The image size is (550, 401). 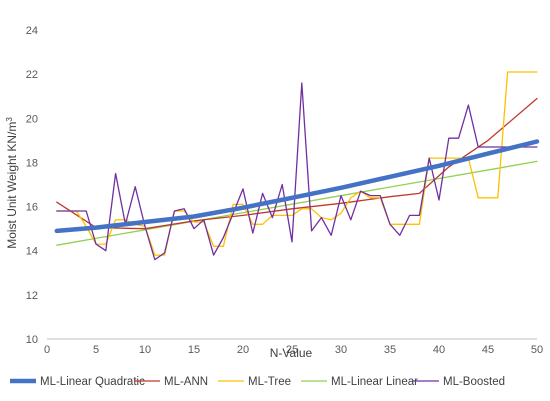 What do you see at coordinates (341, 350) in the screenshot?
I see `x-tick-label: 30` at bounding box center [341, 350].